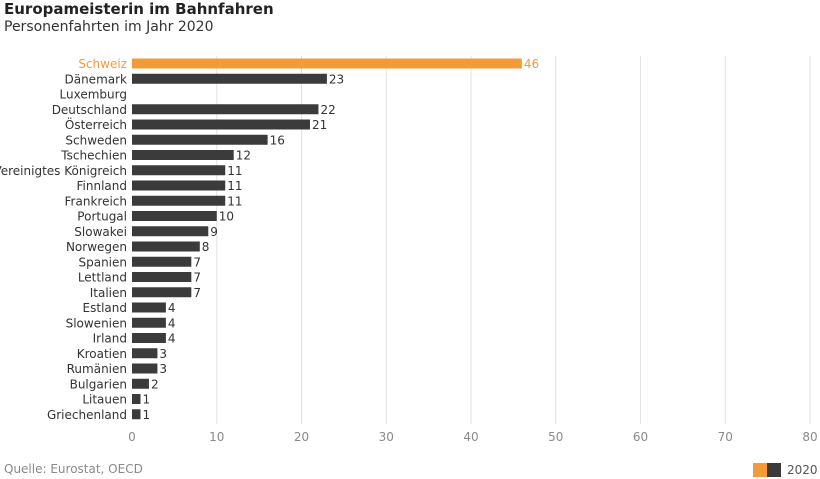 This screenshot has width=820, height=479. Describe the element at coordinates (774, 470) in the screenshot. I see `legend-swatch-default` at that location.